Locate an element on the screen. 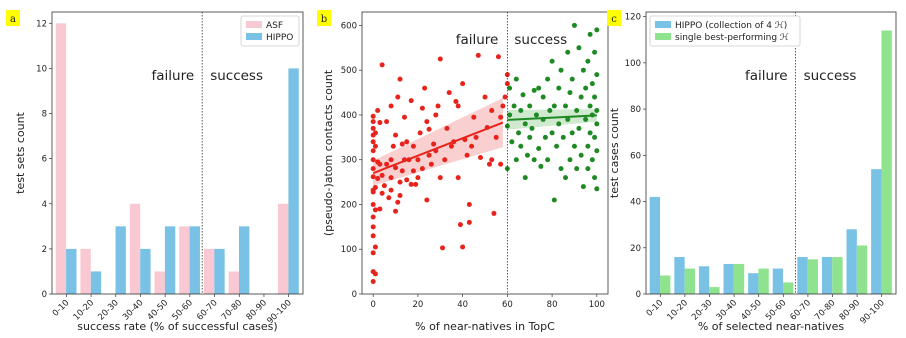  x-axis-title: % of selected near-natives is located at coordinates (771, 326).